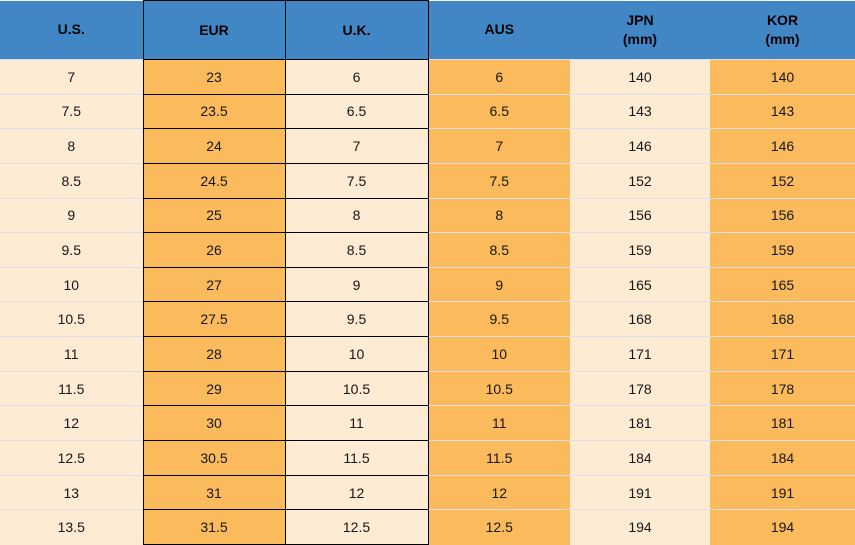 The width and height of the screenshot is (855, 545). I want to click on table-row: 7 23 6 6 140 140, so click(427, 77).